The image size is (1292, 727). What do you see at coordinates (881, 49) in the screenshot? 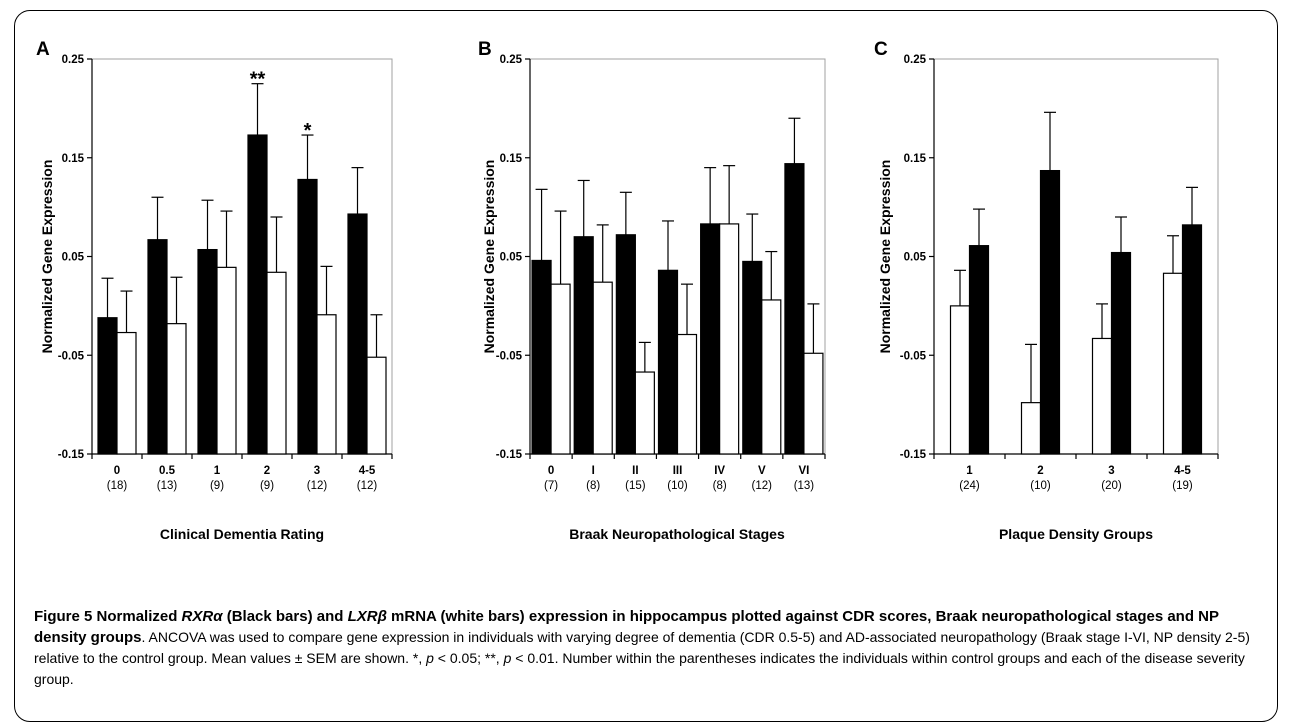
I see `panel-letter: C` at bounding box center [881, 49].